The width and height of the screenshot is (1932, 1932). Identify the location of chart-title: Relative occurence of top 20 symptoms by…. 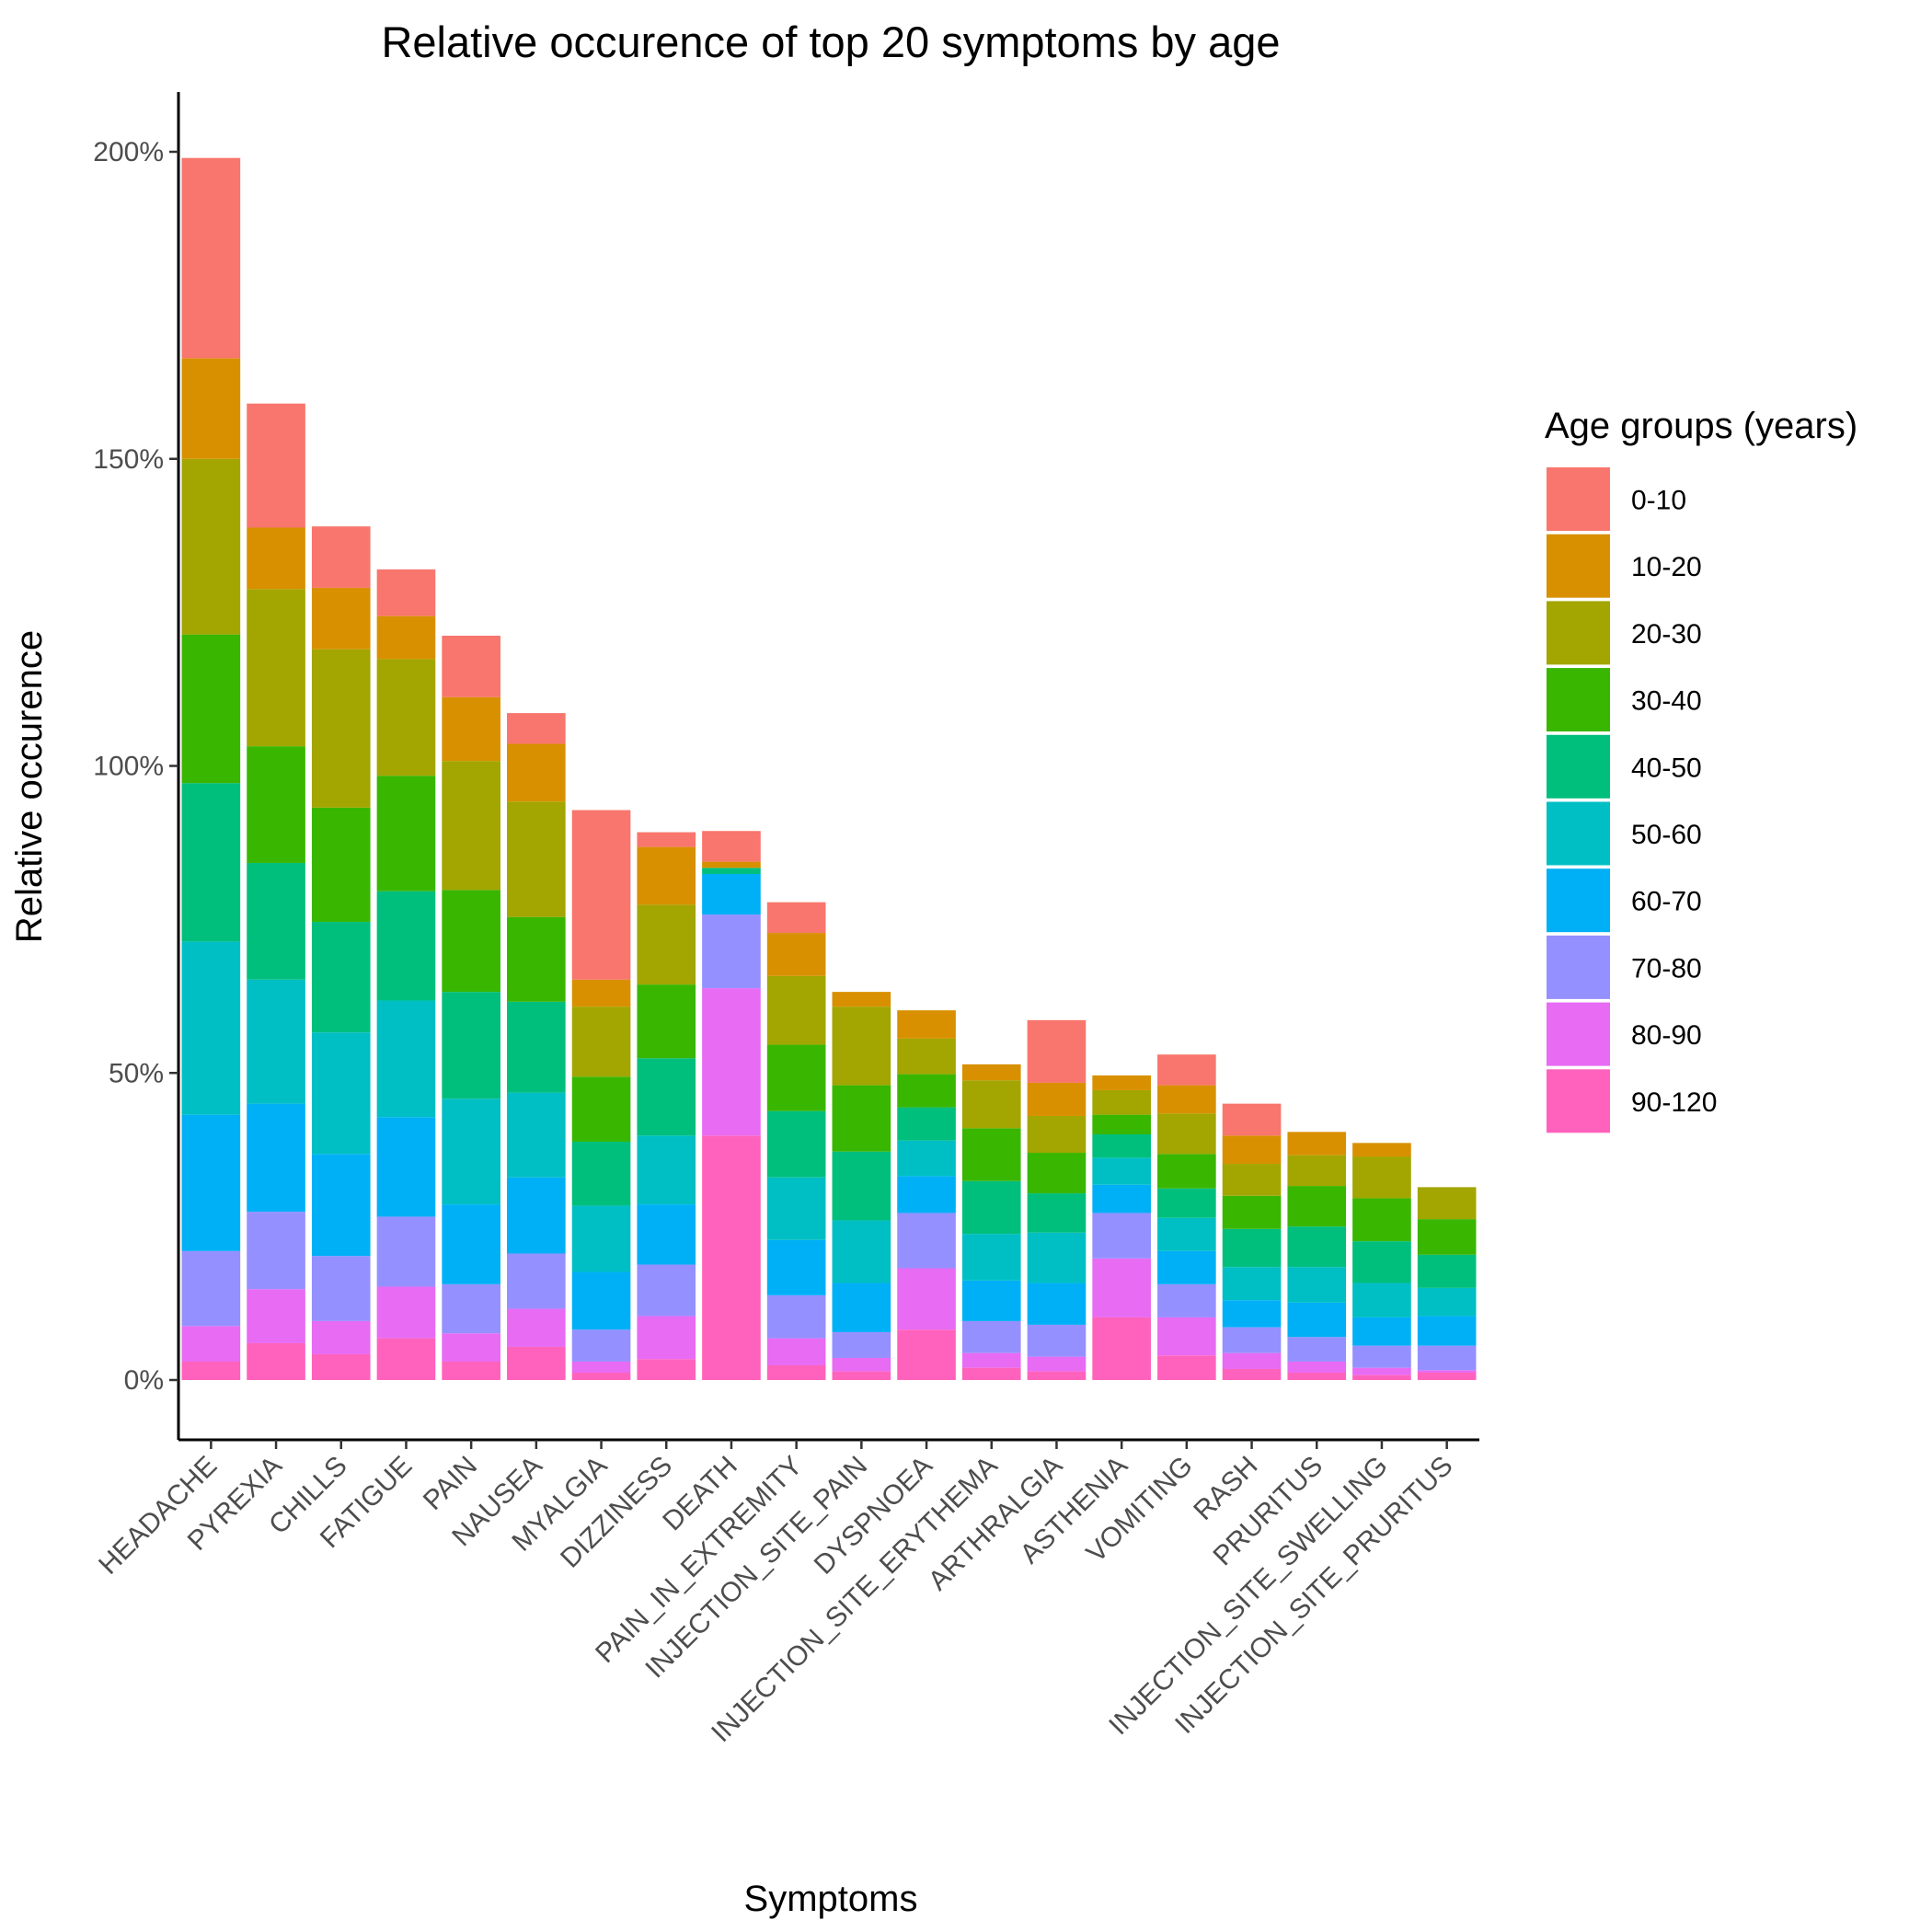
(830, 41).